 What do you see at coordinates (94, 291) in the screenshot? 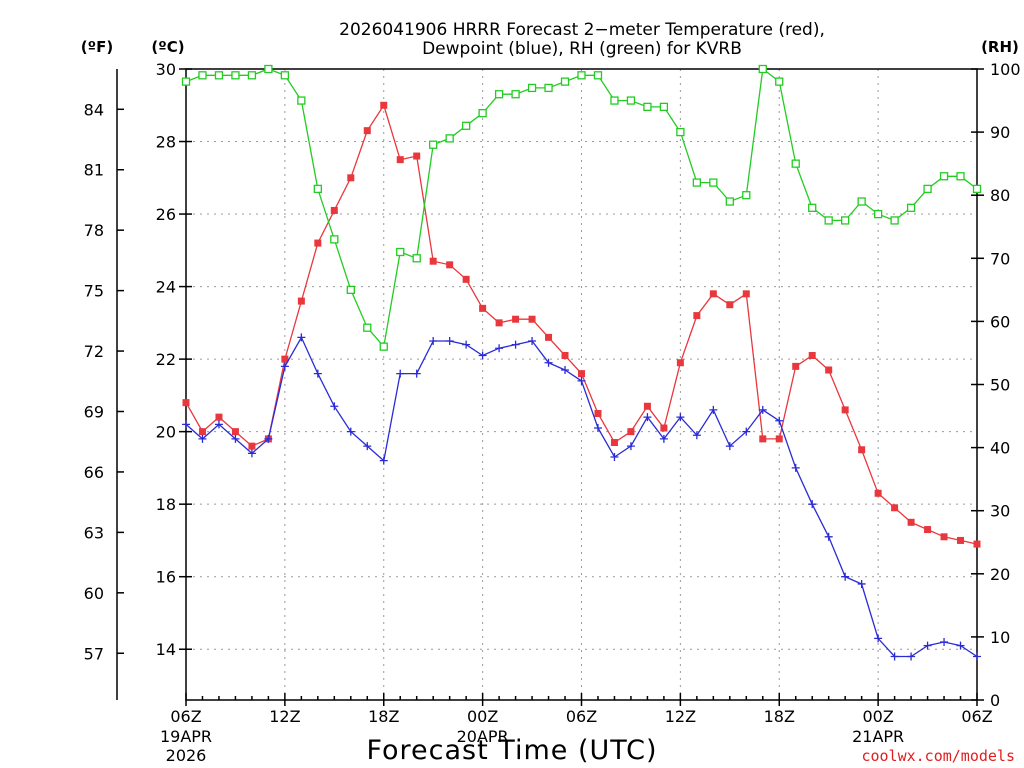
I see `fahrenheit-tick-label: 75` at bounding box center [94, 291].